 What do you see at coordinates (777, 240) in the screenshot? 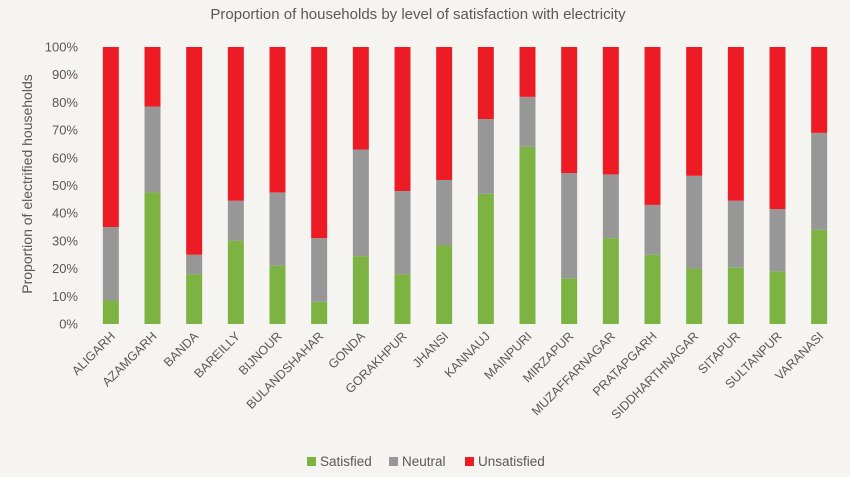
I see `bar-neutral-sultanpur` at bounding box center [777, 240].